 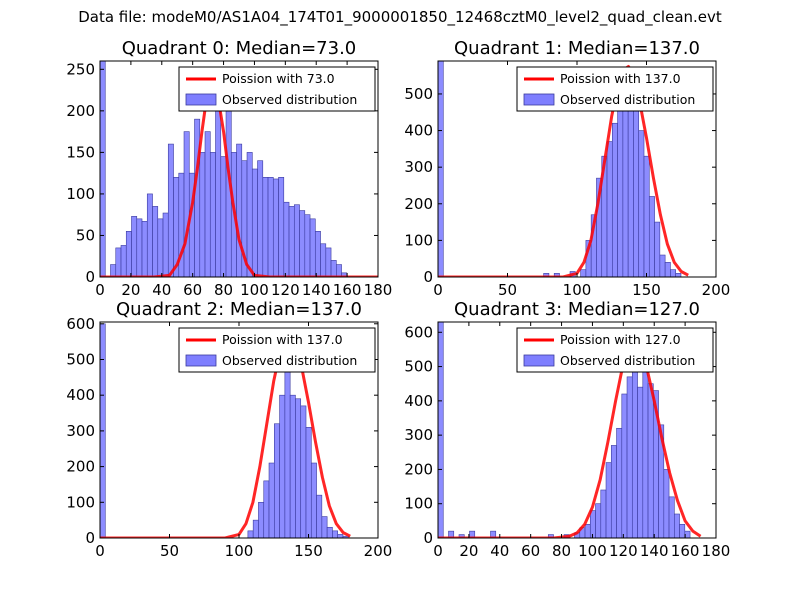 I want to click on x-tick-label: 40, so click(x=161, y=290).